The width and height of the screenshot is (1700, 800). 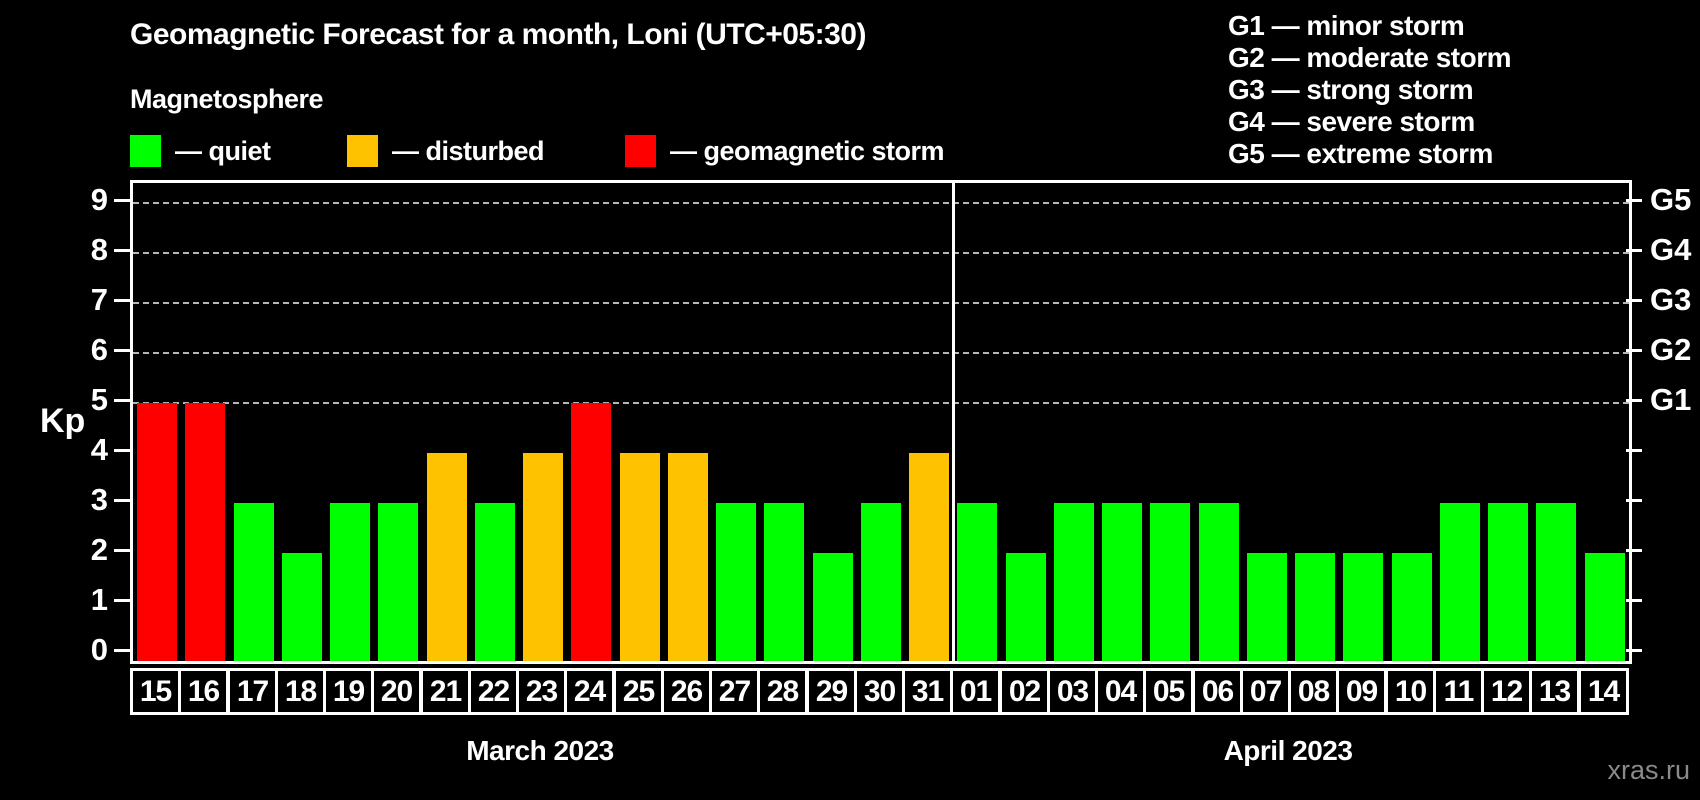 I want to click on disturbed-color-swatch, so click(x=362, y=151).